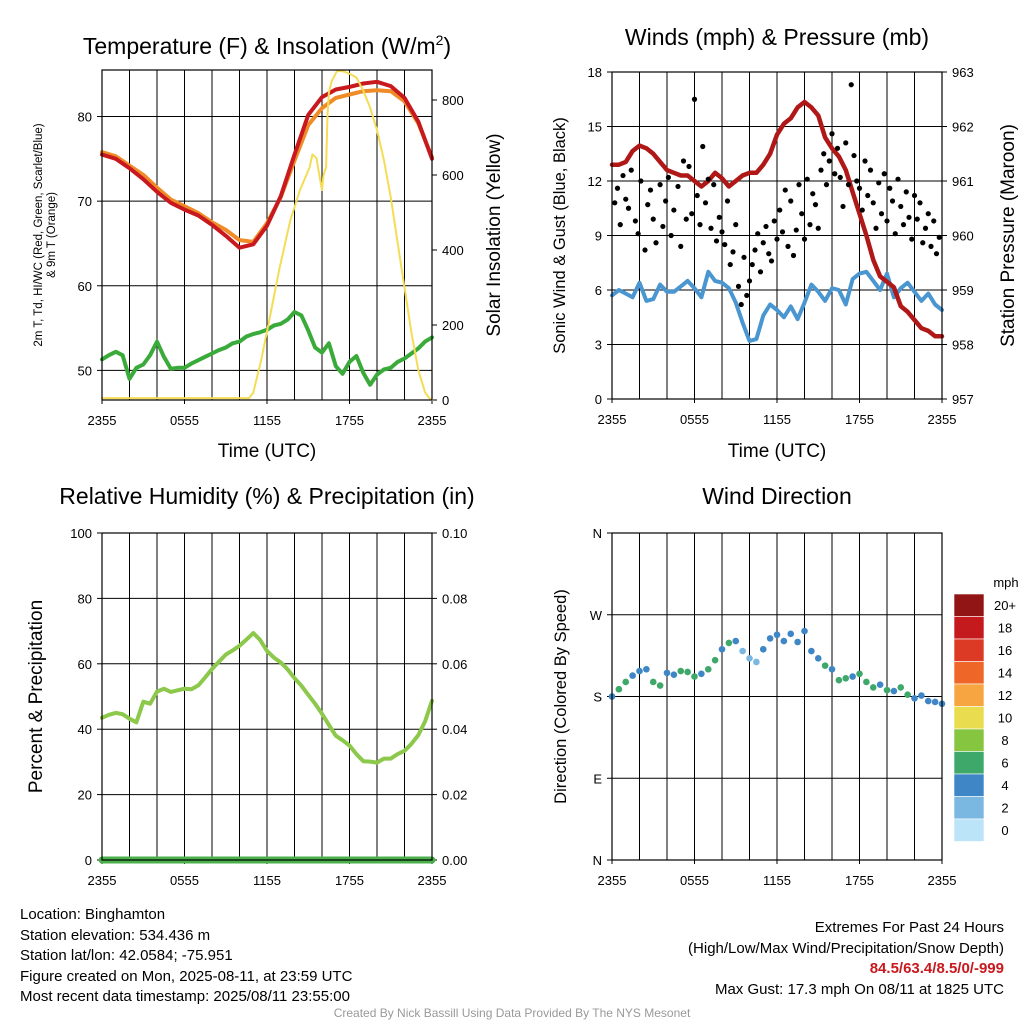  Describe the element at coordinates (88, 860) in the screenshot. I see `y-tick-label: 0` at that location.